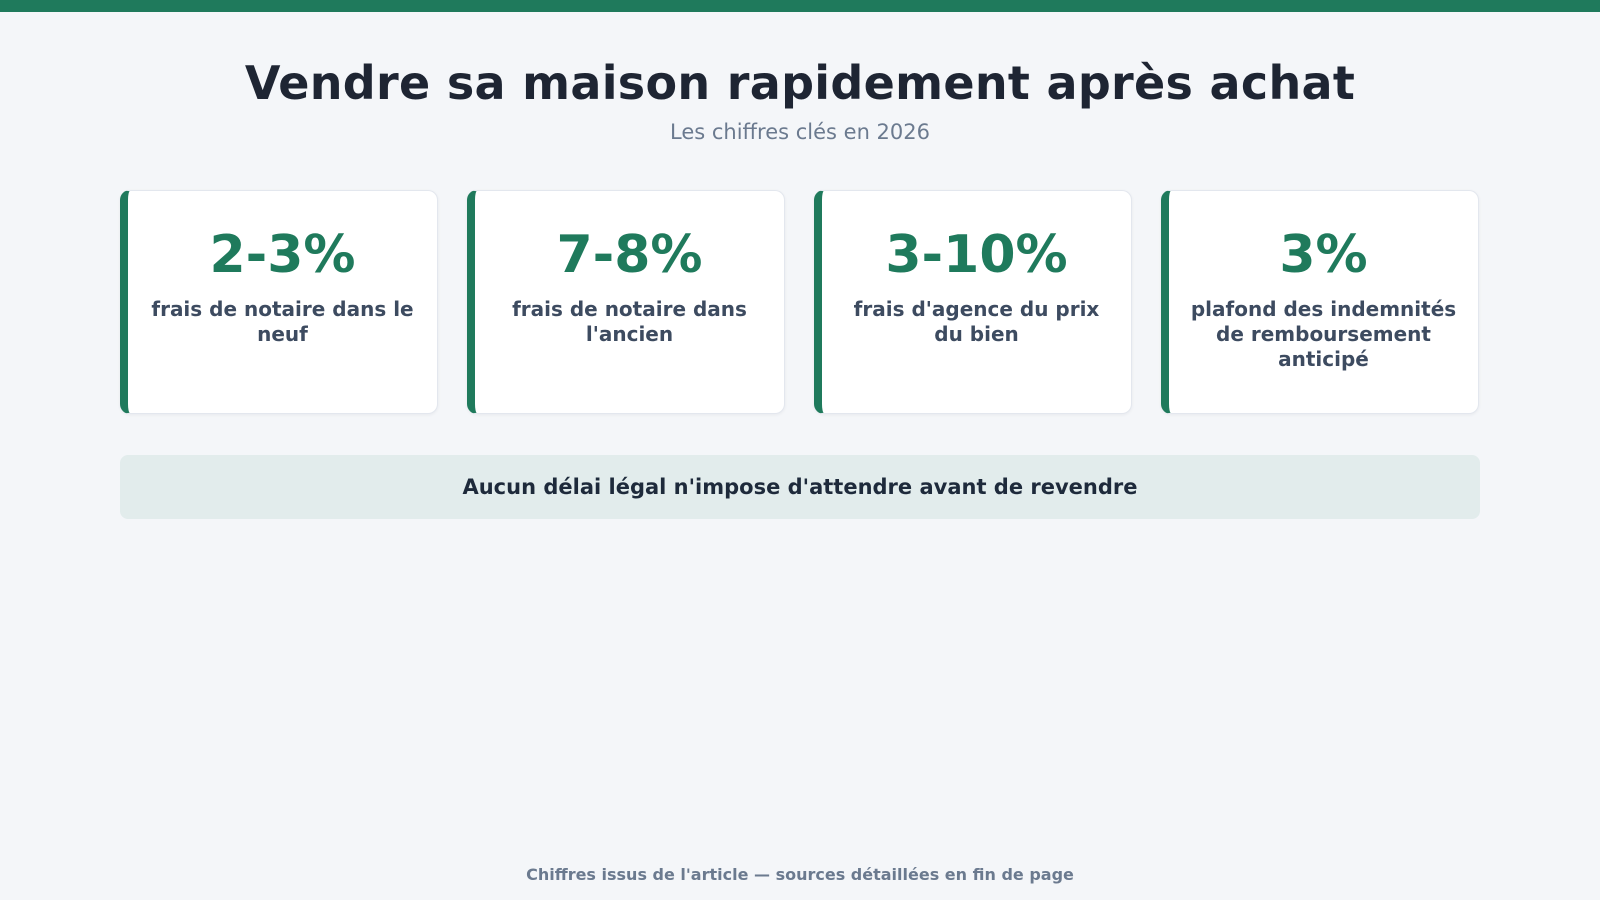 The image size is (1600, 900). Describe the element at coordinates (629, 255) in the screenshot. I see `stat-value: 7-8%` at that location.